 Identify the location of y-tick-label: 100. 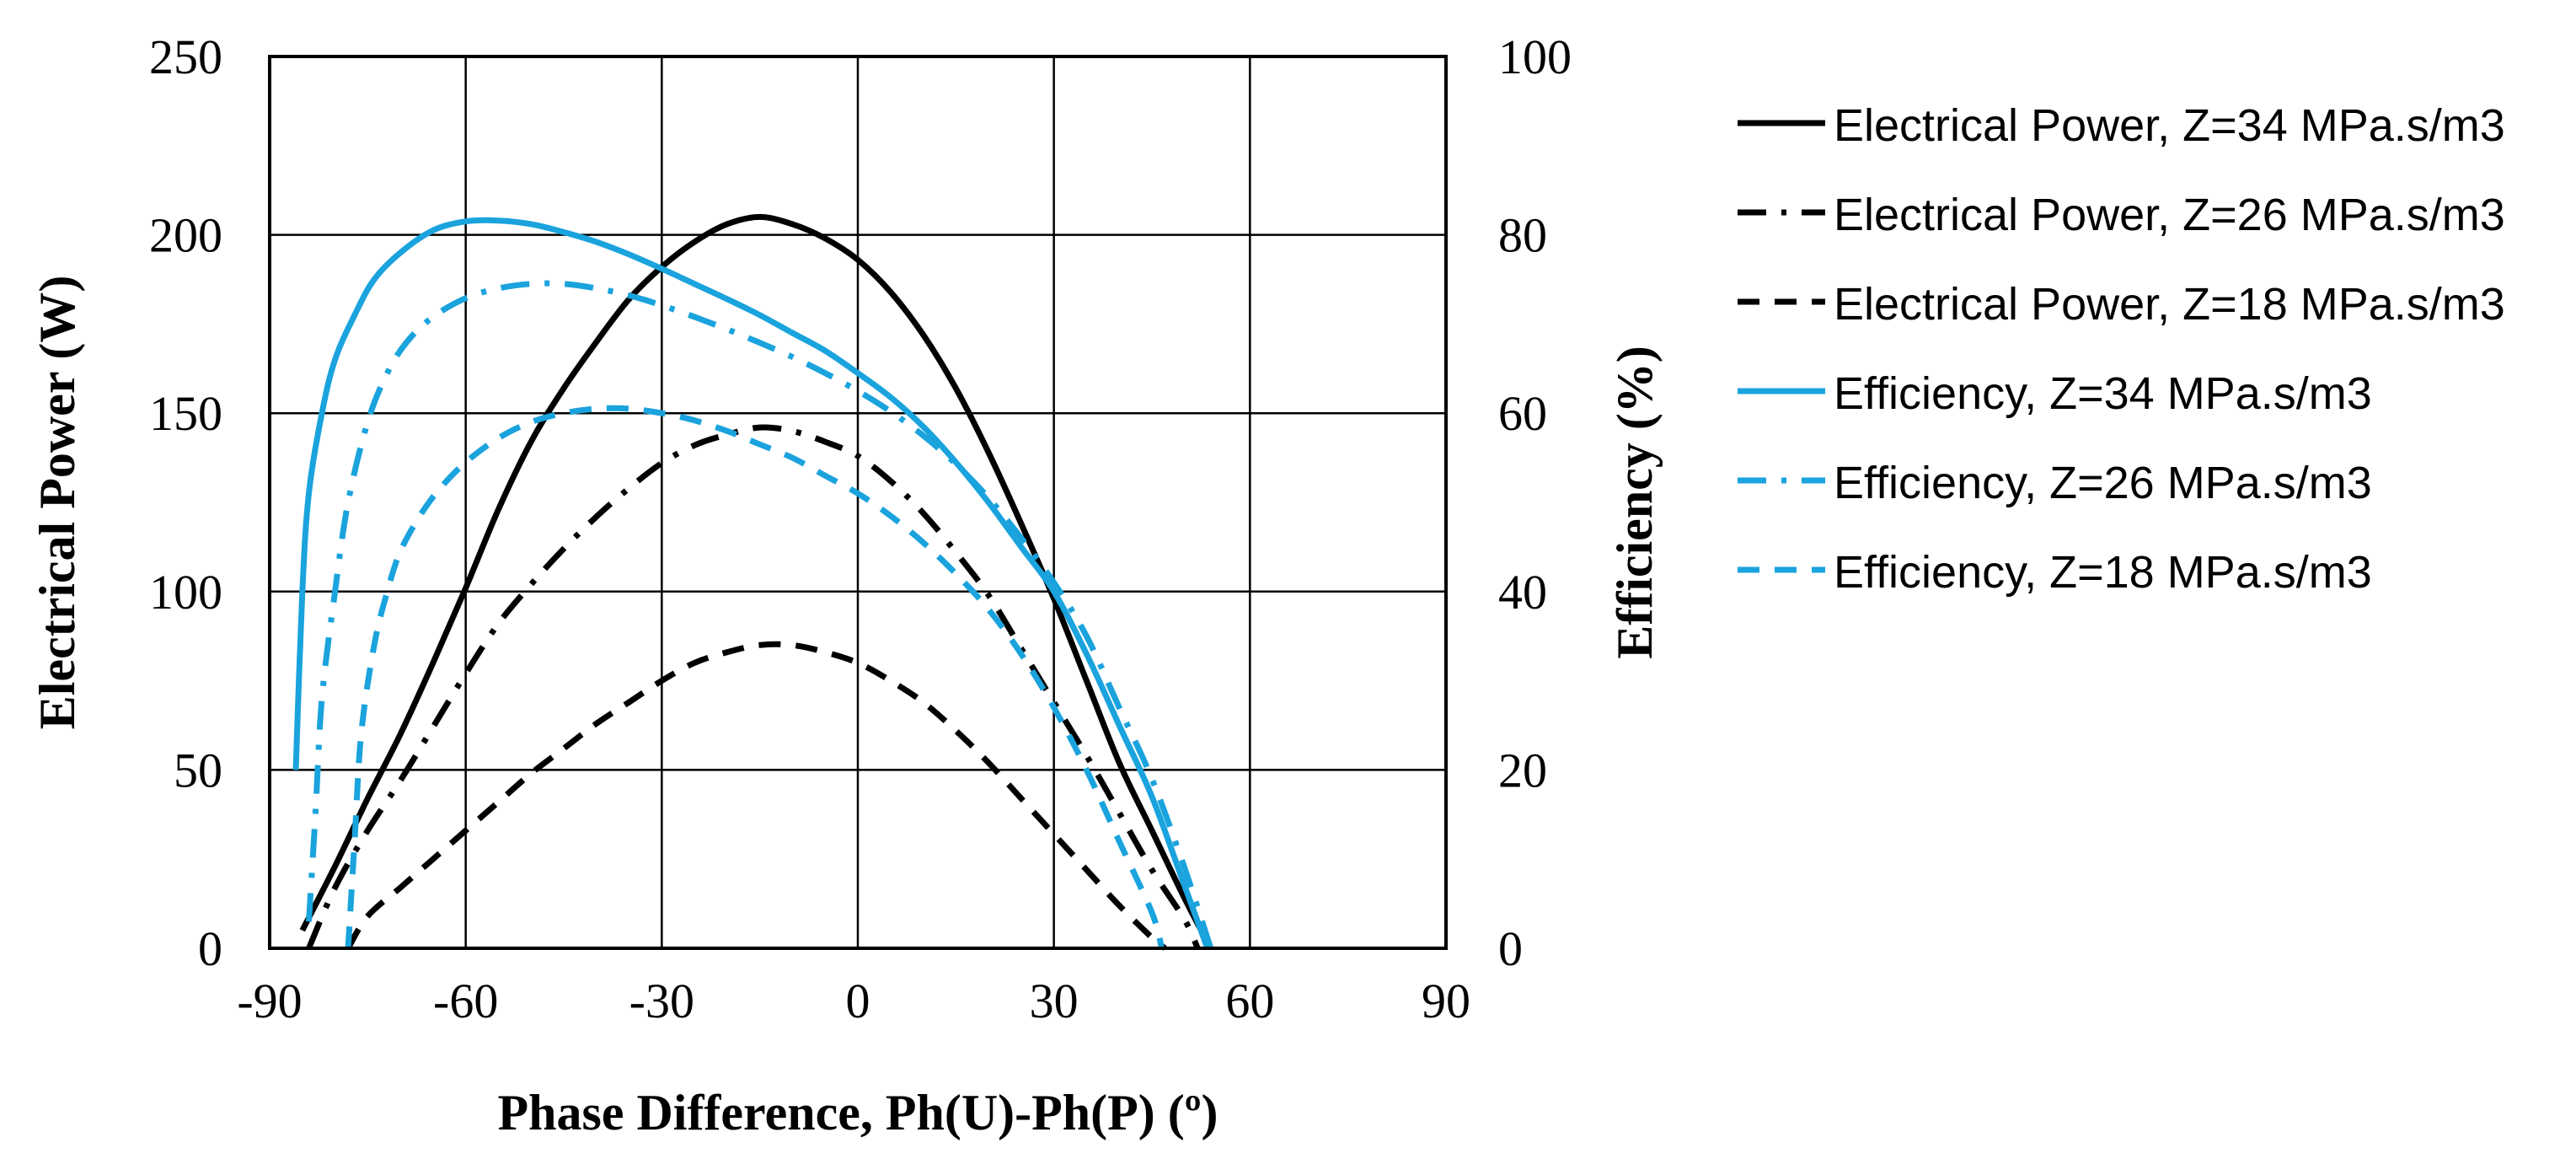
(185, 592).